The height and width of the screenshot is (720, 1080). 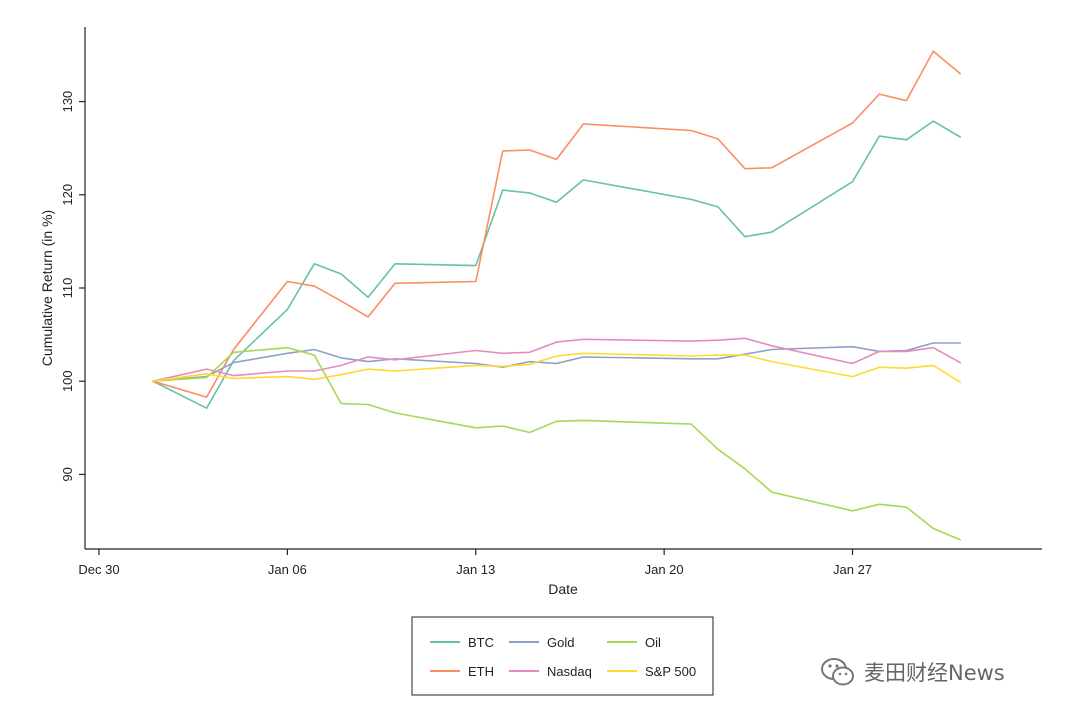 What do you see at coordinates (98, 569) in the screenshot?
I see `x-tick-label: Dec 30` at bounding box center [98, 569].